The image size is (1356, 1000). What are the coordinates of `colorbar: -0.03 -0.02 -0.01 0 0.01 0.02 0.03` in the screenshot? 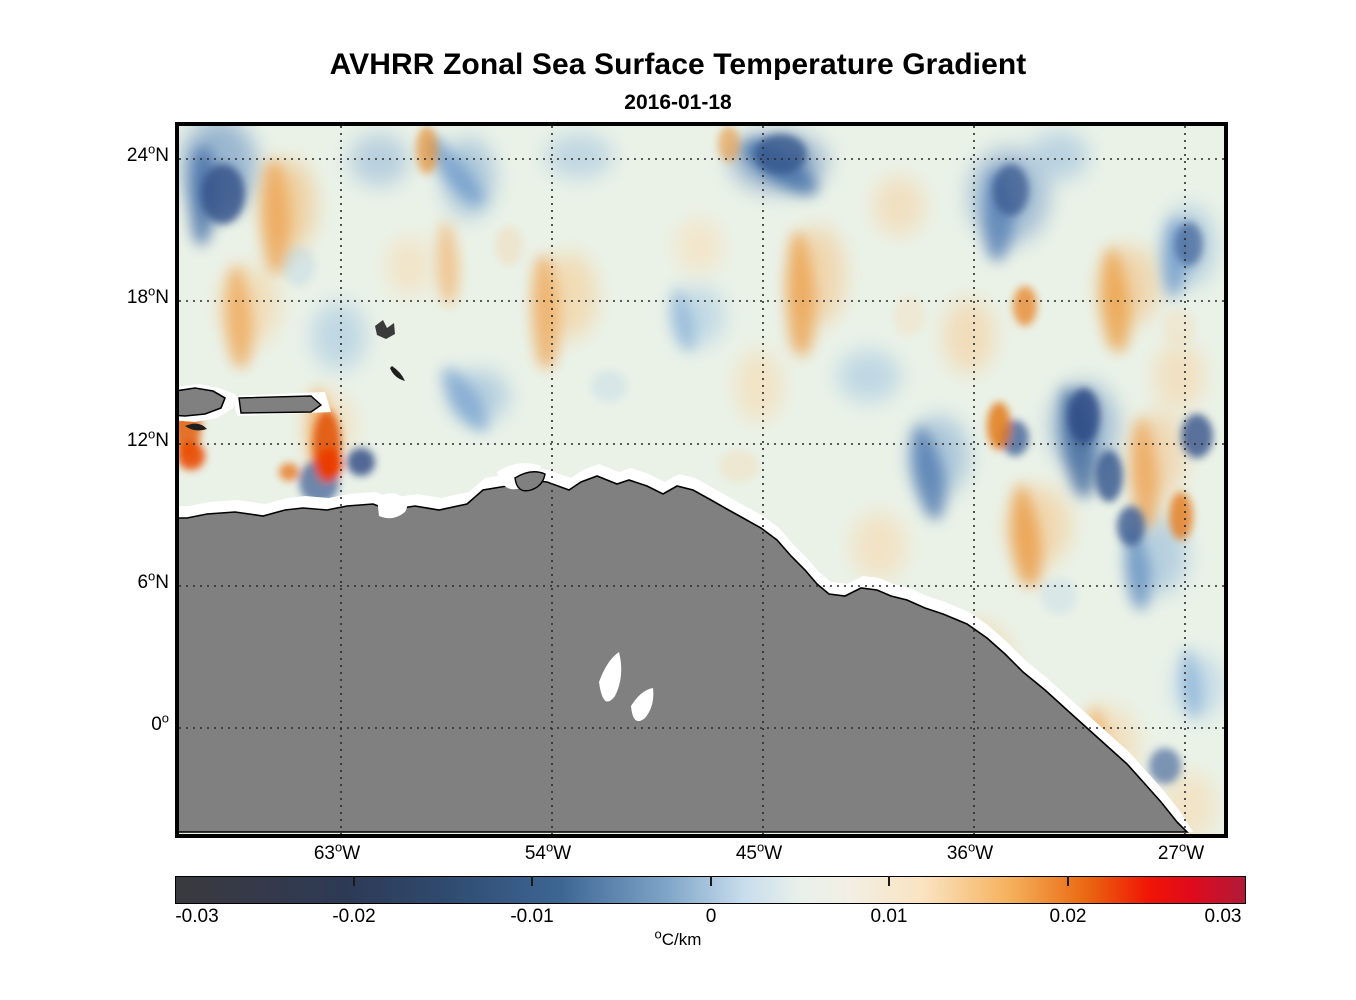 It's located at (710, 901).